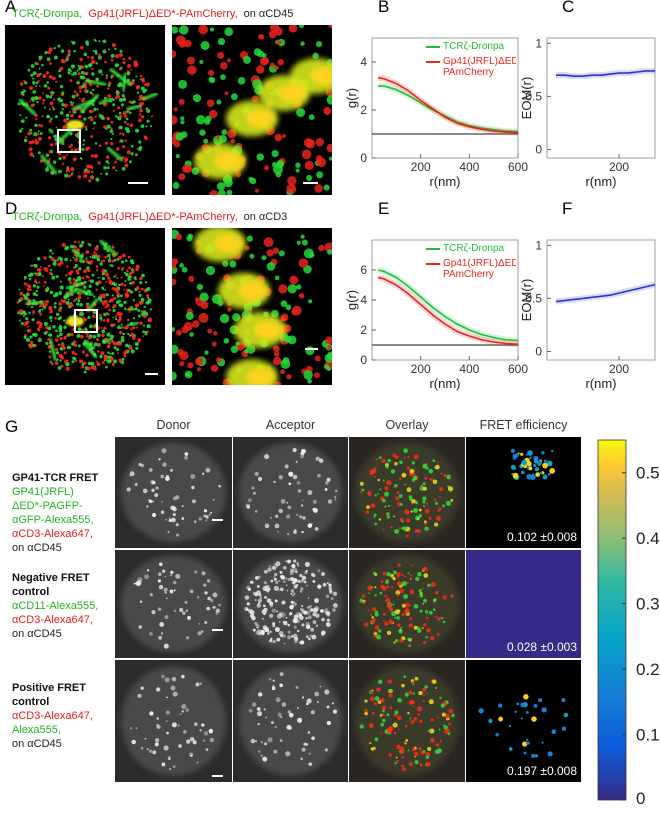 The image size is (660, 813). What do you see at coordinates (601, 98) in the screenshot?
I see `plot-frame` at bounding box center [601, 98].